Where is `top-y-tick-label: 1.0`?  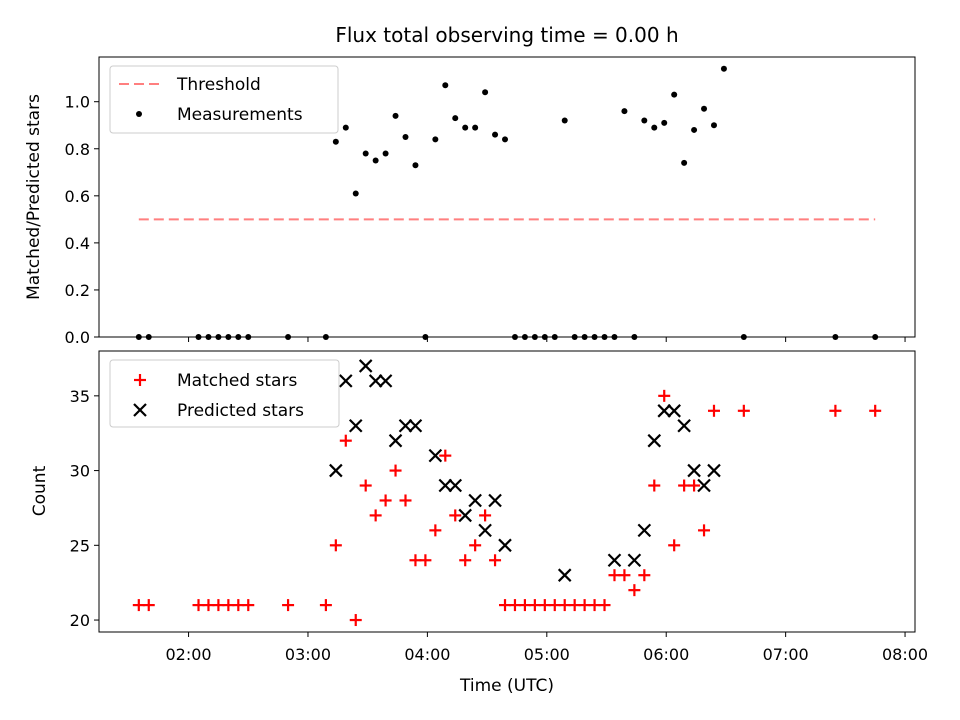
top-y-tick-label: 1.0 is located at coordinates (77, 102).